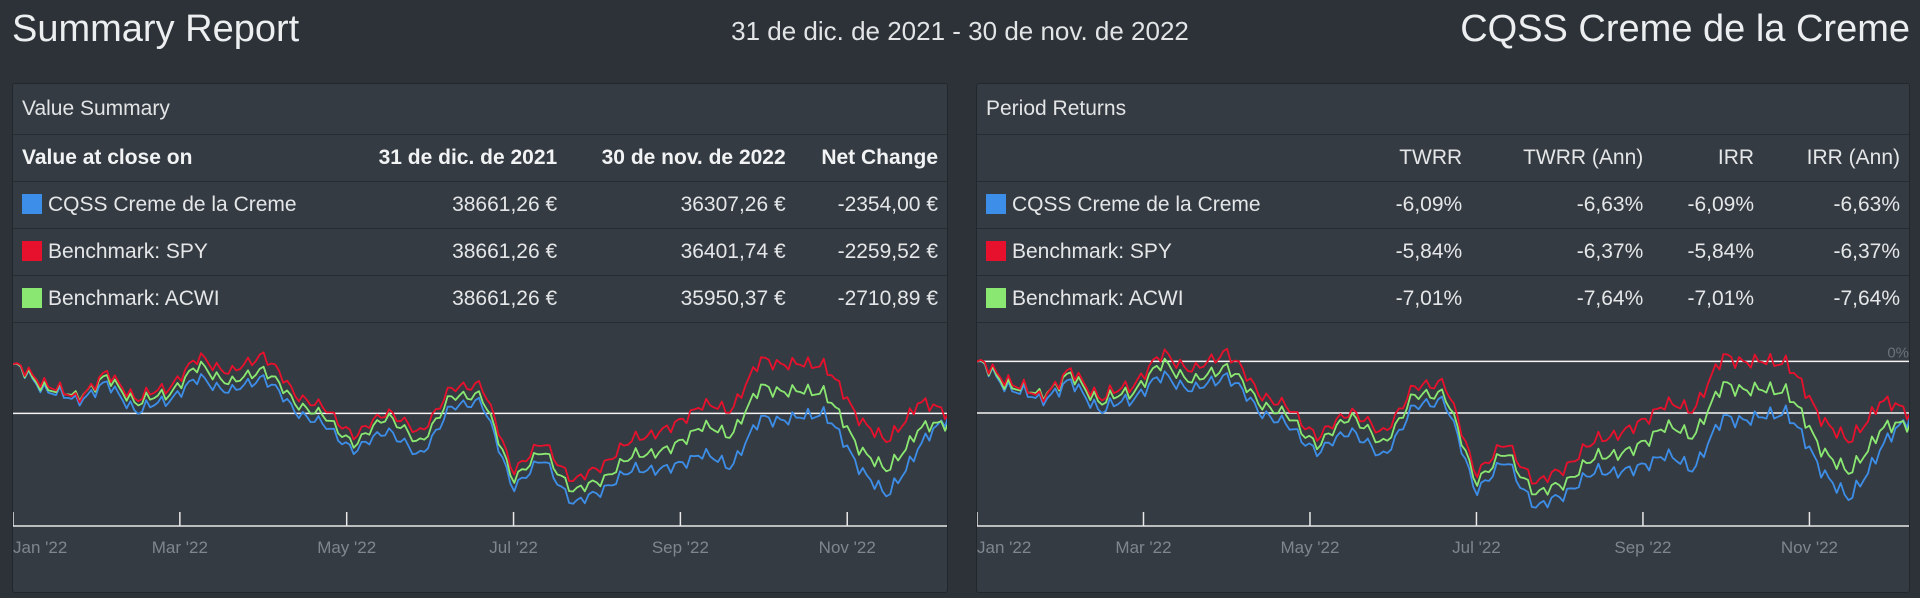 The image size is (1920, 598). Describe the element at coordinates (1836, 158) in the screenshot. I see `column-header: IRR (Ann)` at that location.